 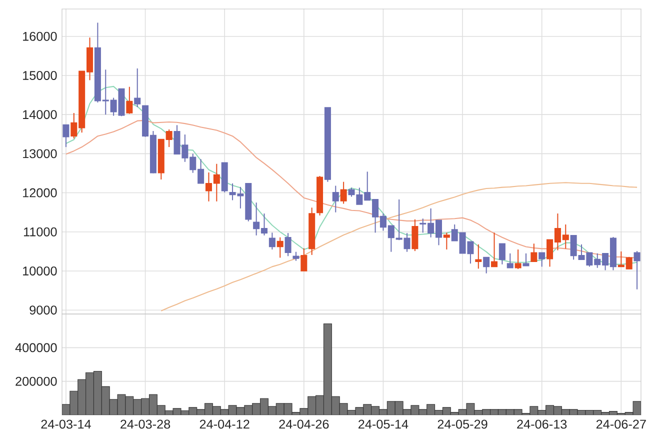 What do you see at coordinates (304, 424) in the screenshot?
I see `x-tick-label: 24-04-26` at bounding box center [304, 424].